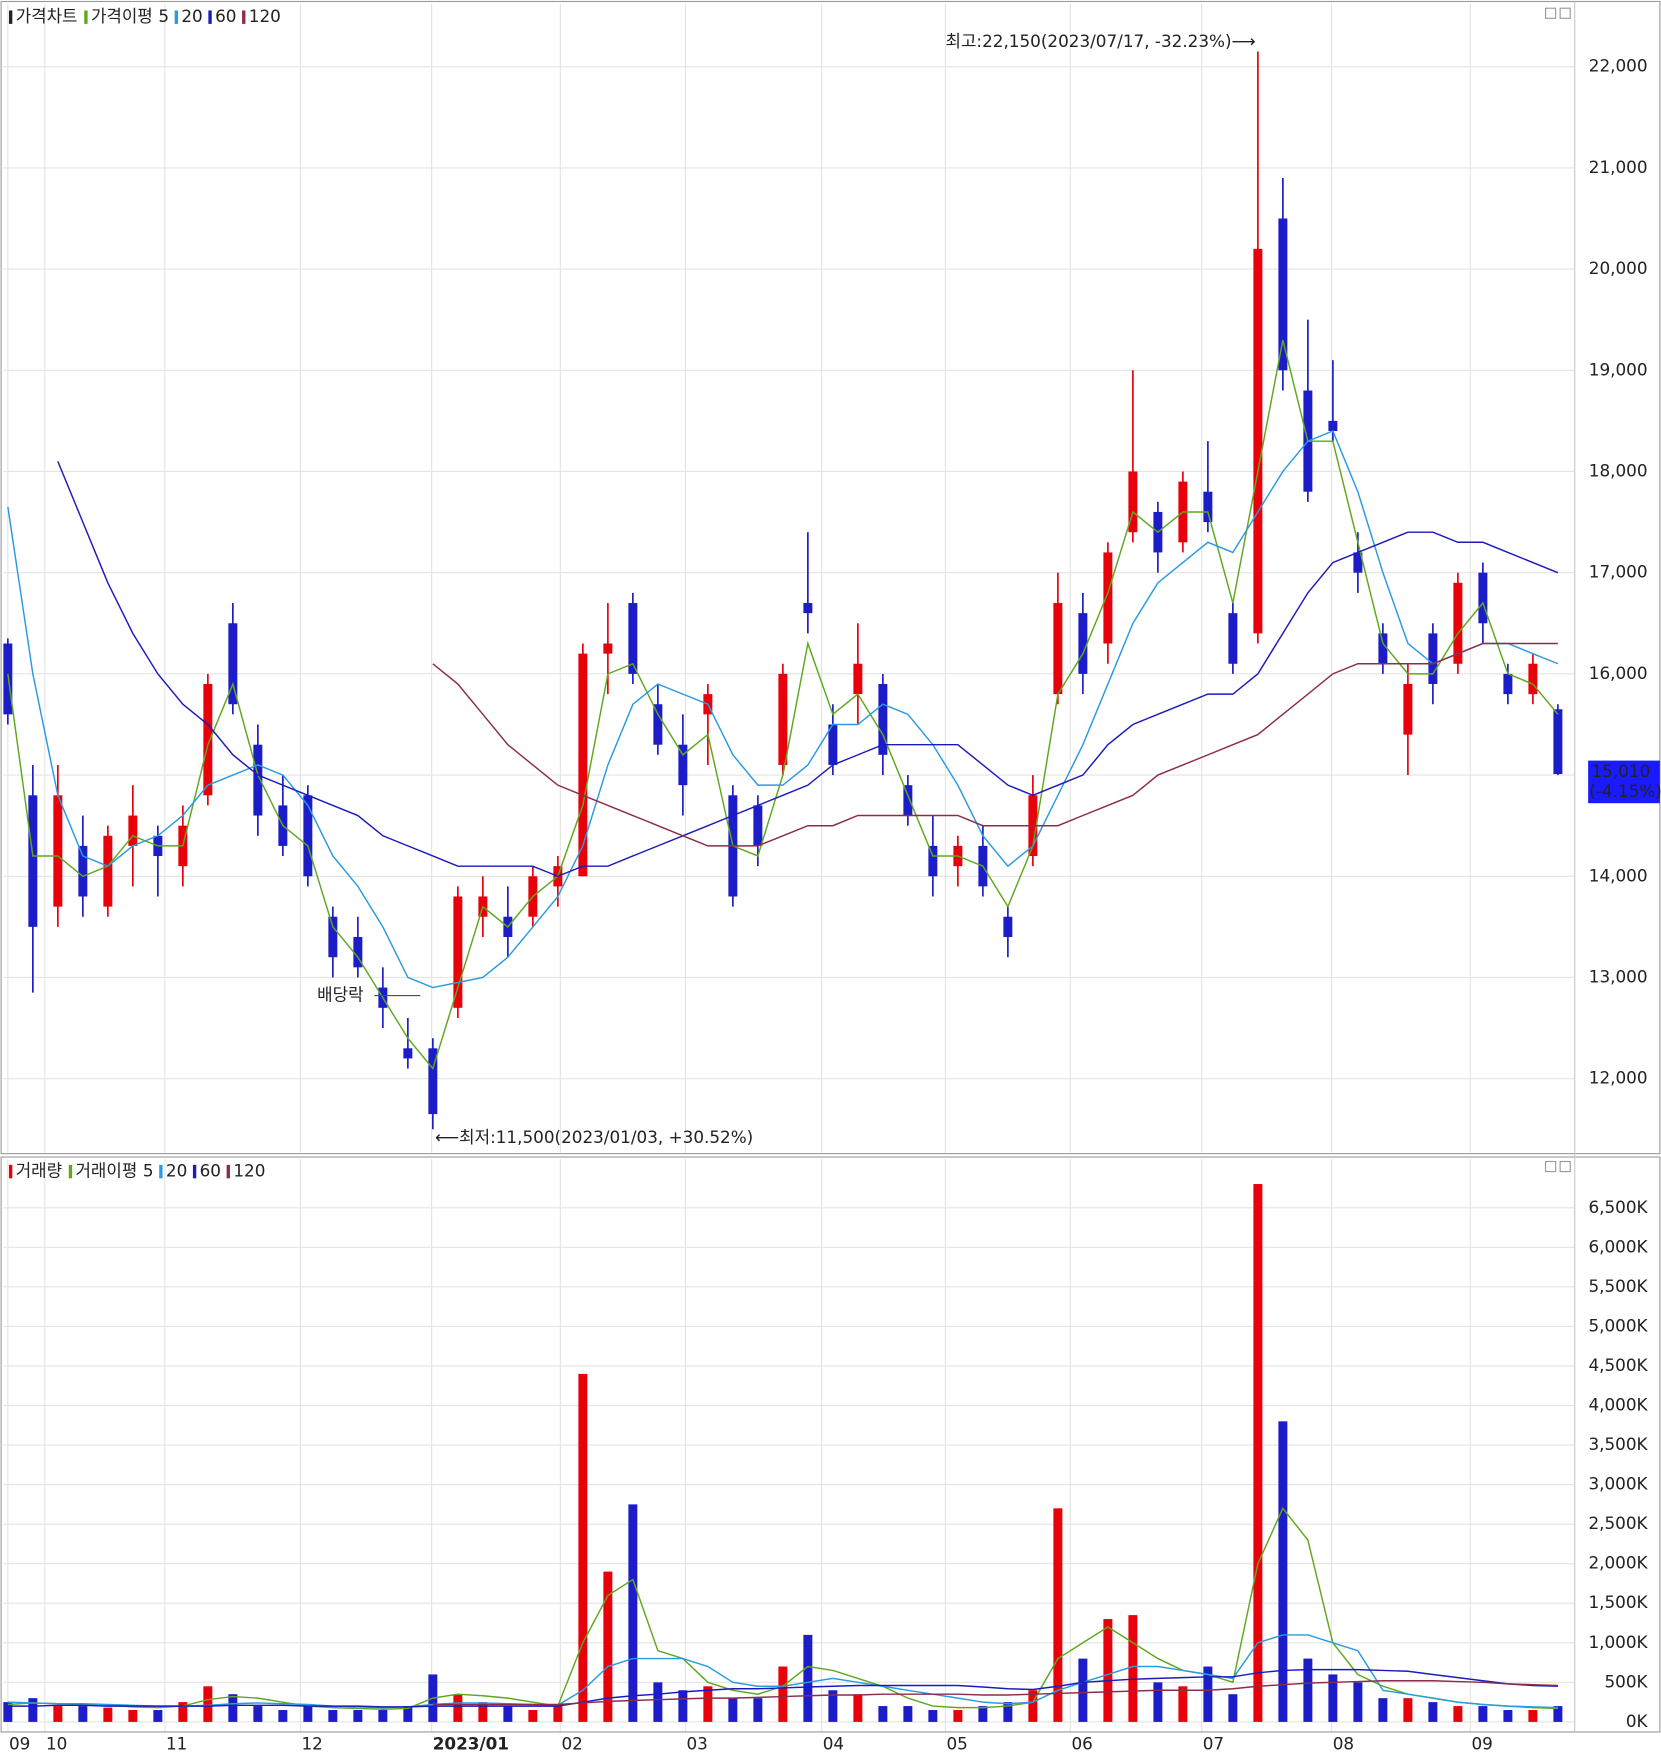  Describe the element at coordinates (1637, 1721) in the screenshot. I see `y-tick-label: 0K` at that location.